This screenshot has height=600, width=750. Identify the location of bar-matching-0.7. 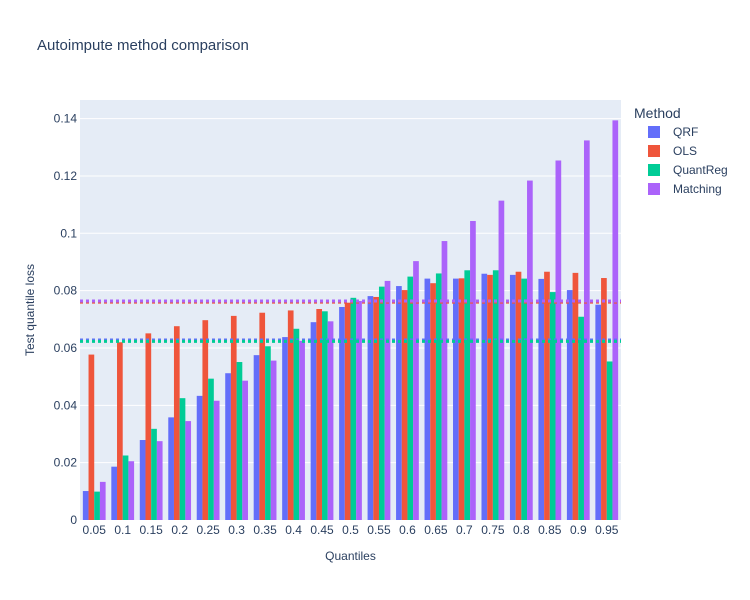
(473, 370).